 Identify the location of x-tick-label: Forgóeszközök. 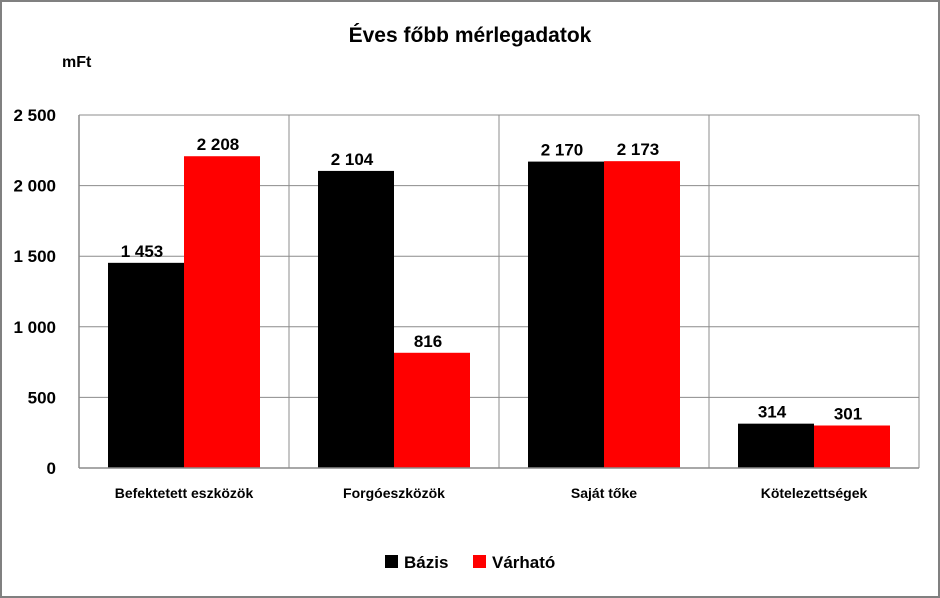
(394, 493).